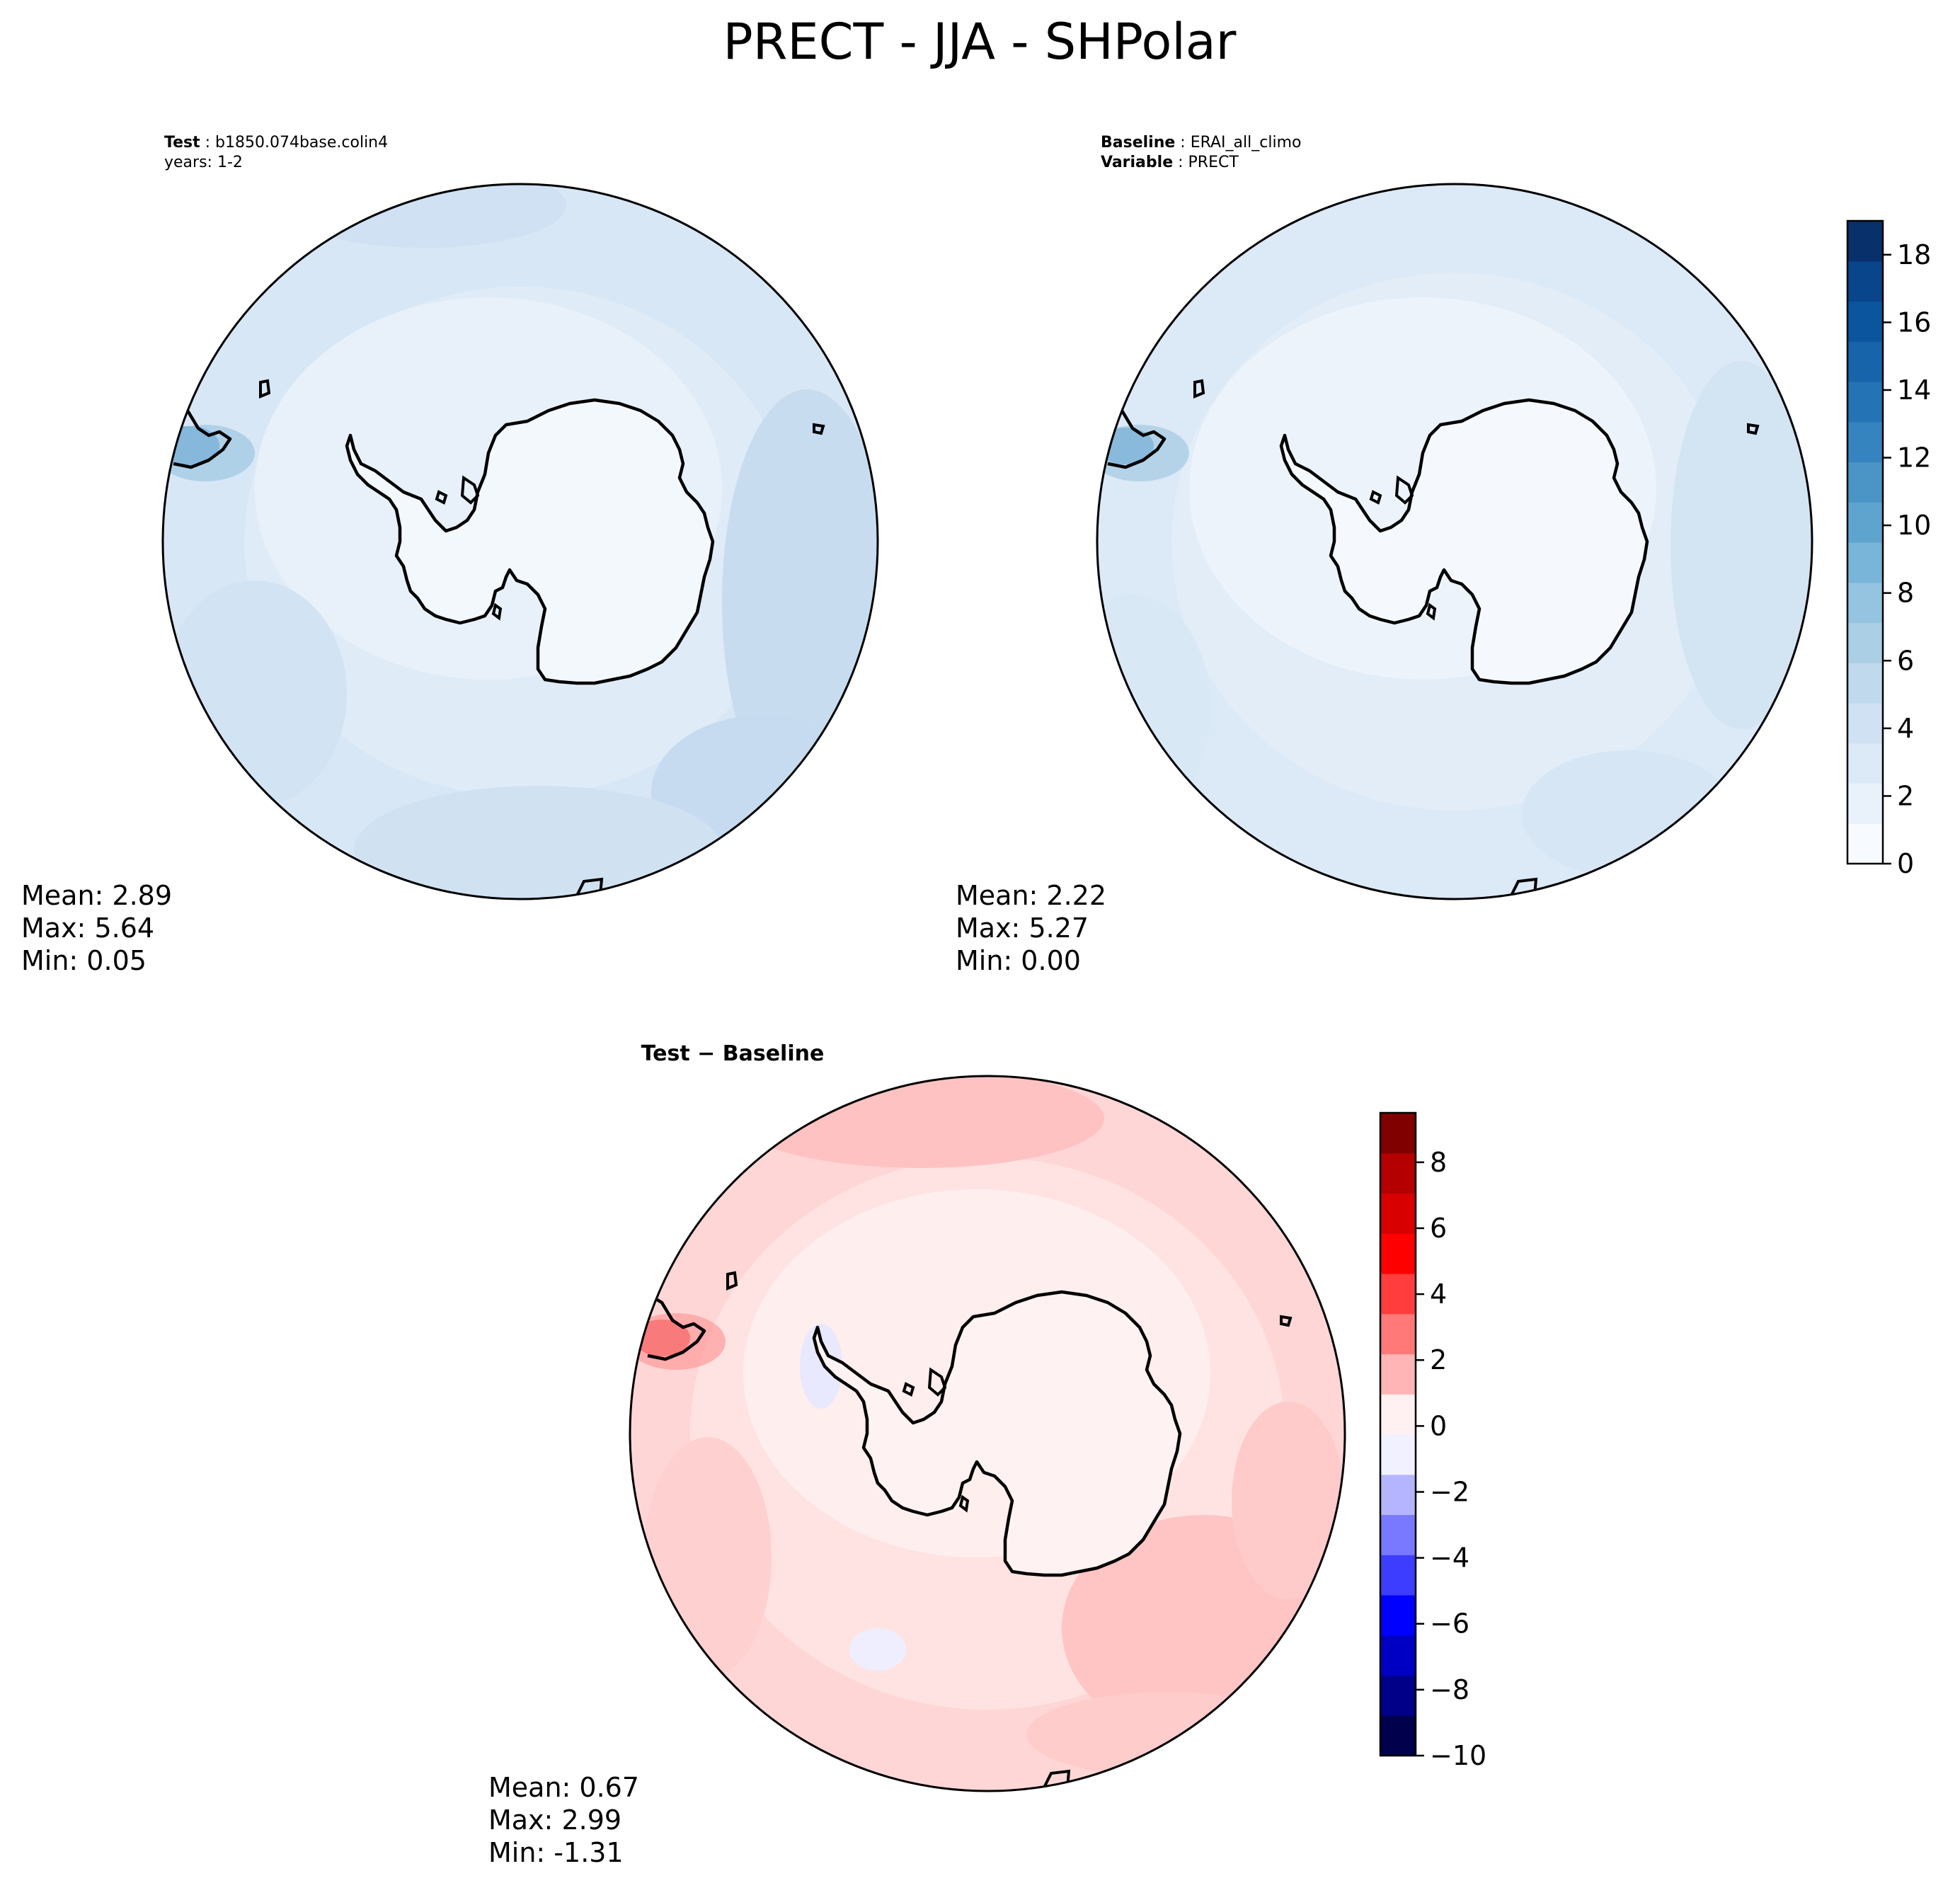 The width and height of the screenshot is (1960, 1888). Describe the element at coordinates (1018, 960) in the screenshot. I see `baseline-min: Min: 0.00` at that location.